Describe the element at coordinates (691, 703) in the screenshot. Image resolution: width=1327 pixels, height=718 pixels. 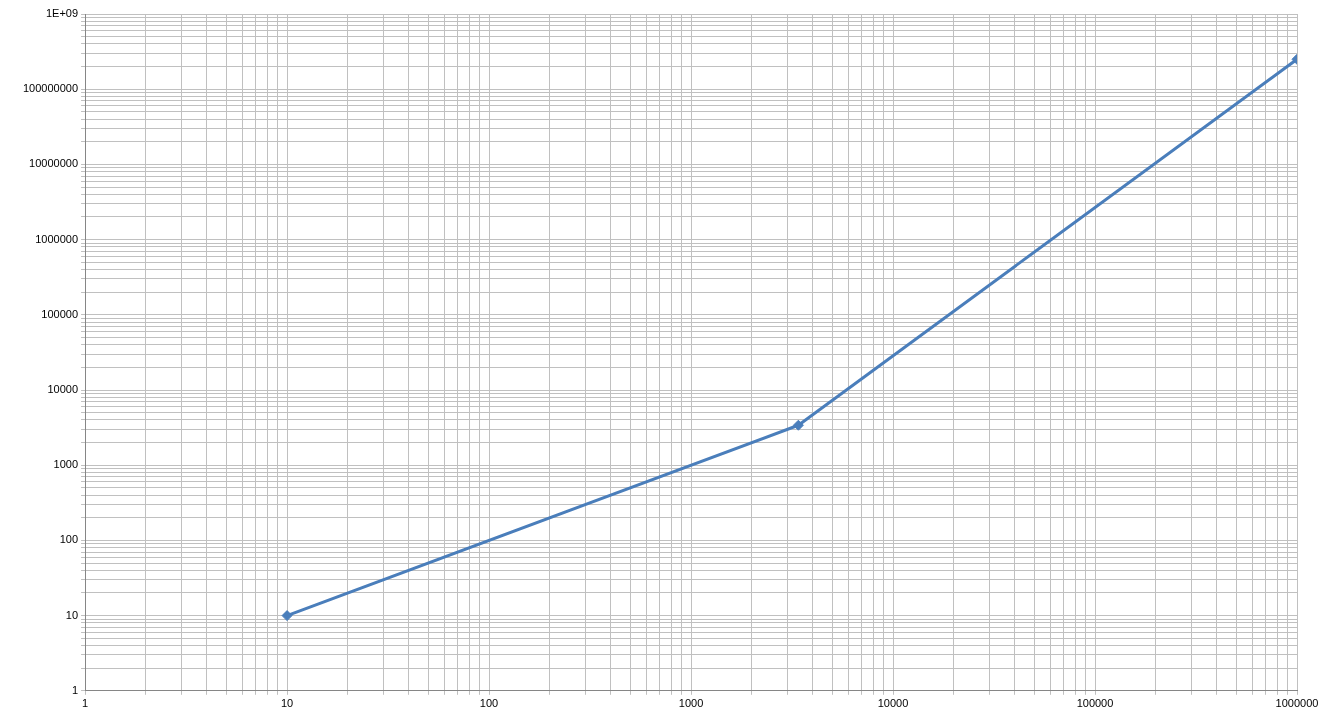
I see `x-tick-label: 1000` at that location.